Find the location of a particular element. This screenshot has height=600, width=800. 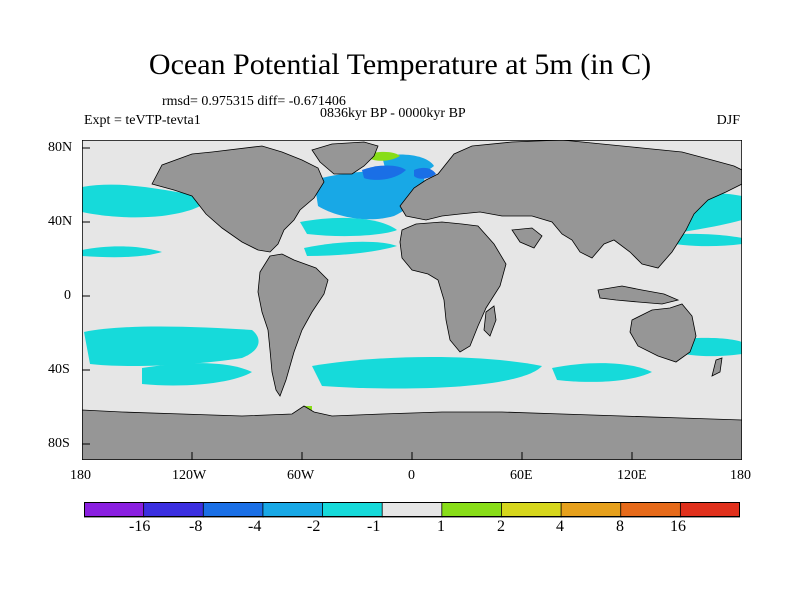

y-tick-label-40n: 40N is located at coordinates (60, 221).